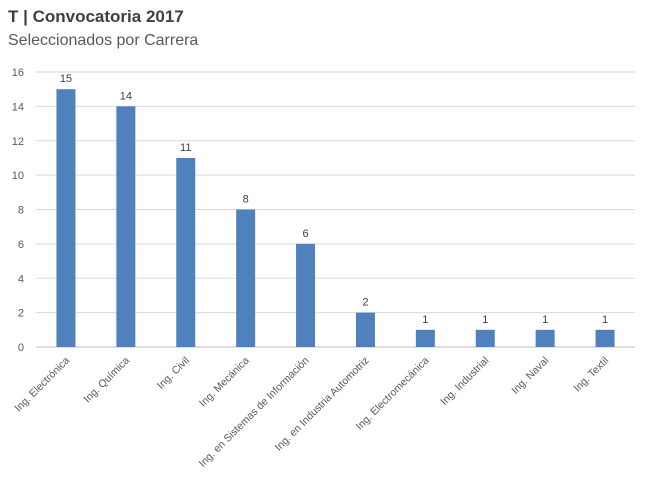 The height and width of the screenshot is (484, 650). What do you see at coordinates (464, 381) in the screenshot?
I see `x-tick-label: Ing. Industrial` at bounding box center [464, 381].